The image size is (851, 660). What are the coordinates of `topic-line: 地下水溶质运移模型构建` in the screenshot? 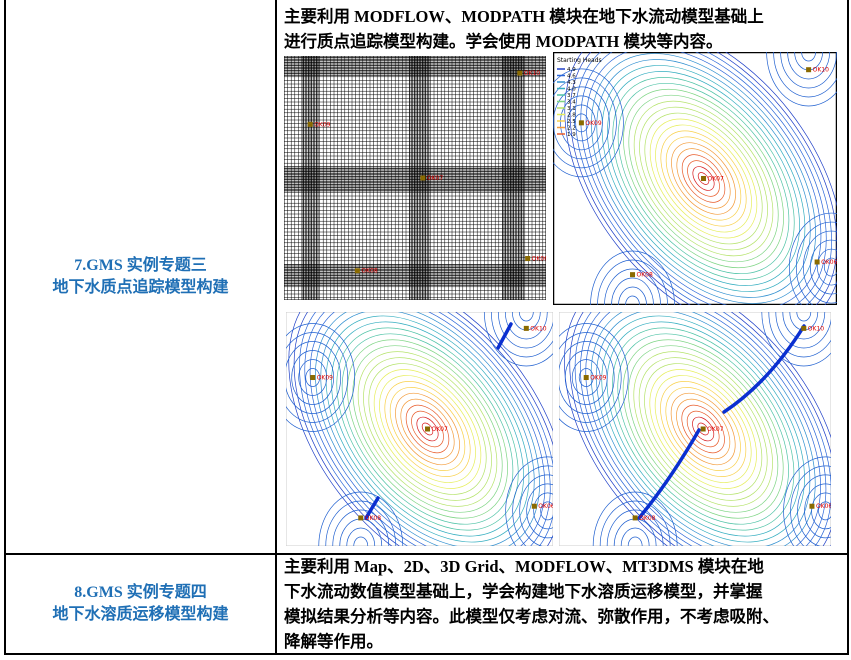 It's located at (140, 614).